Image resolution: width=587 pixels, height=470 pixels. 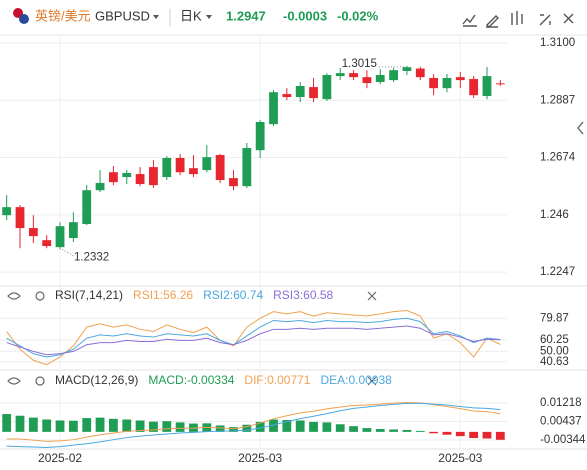 What do you see at coordinates (557, 272) in the screenshot?
I see `y-tick-label: 1.2247` at bounding box center [557, 272].